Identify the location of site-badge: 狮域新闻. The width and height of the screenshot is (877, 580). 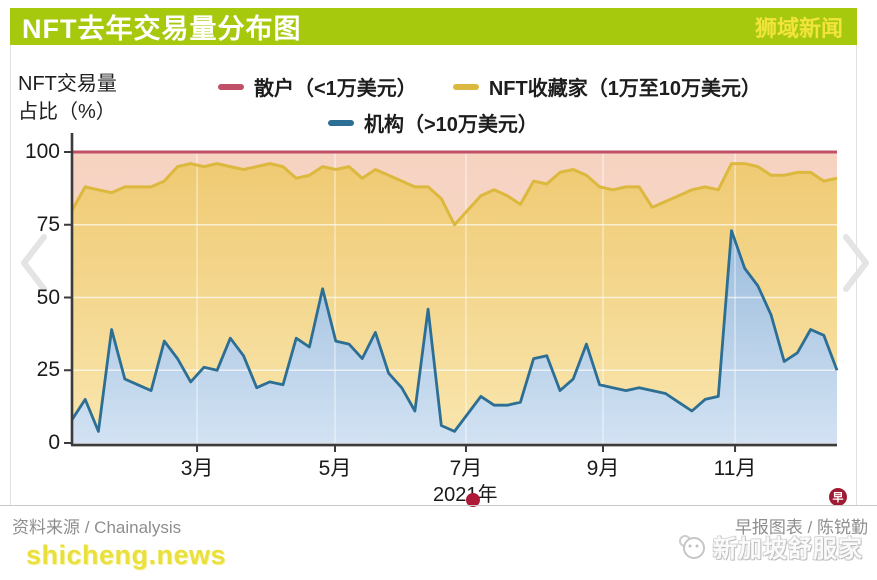
(798, 28).